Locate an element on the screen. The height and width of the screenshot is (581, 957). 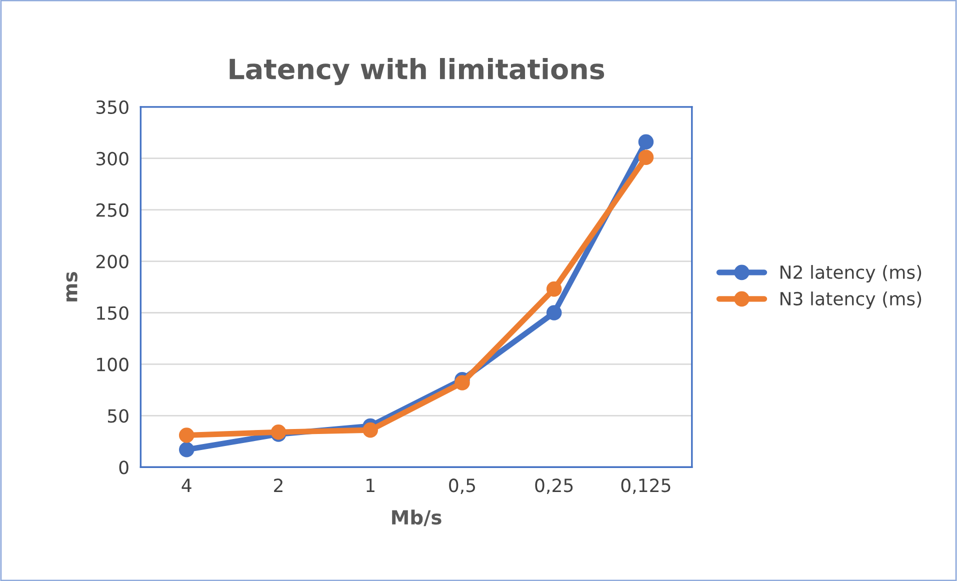
x-axis-title: Mb/s is located at coordinates (417, 518).